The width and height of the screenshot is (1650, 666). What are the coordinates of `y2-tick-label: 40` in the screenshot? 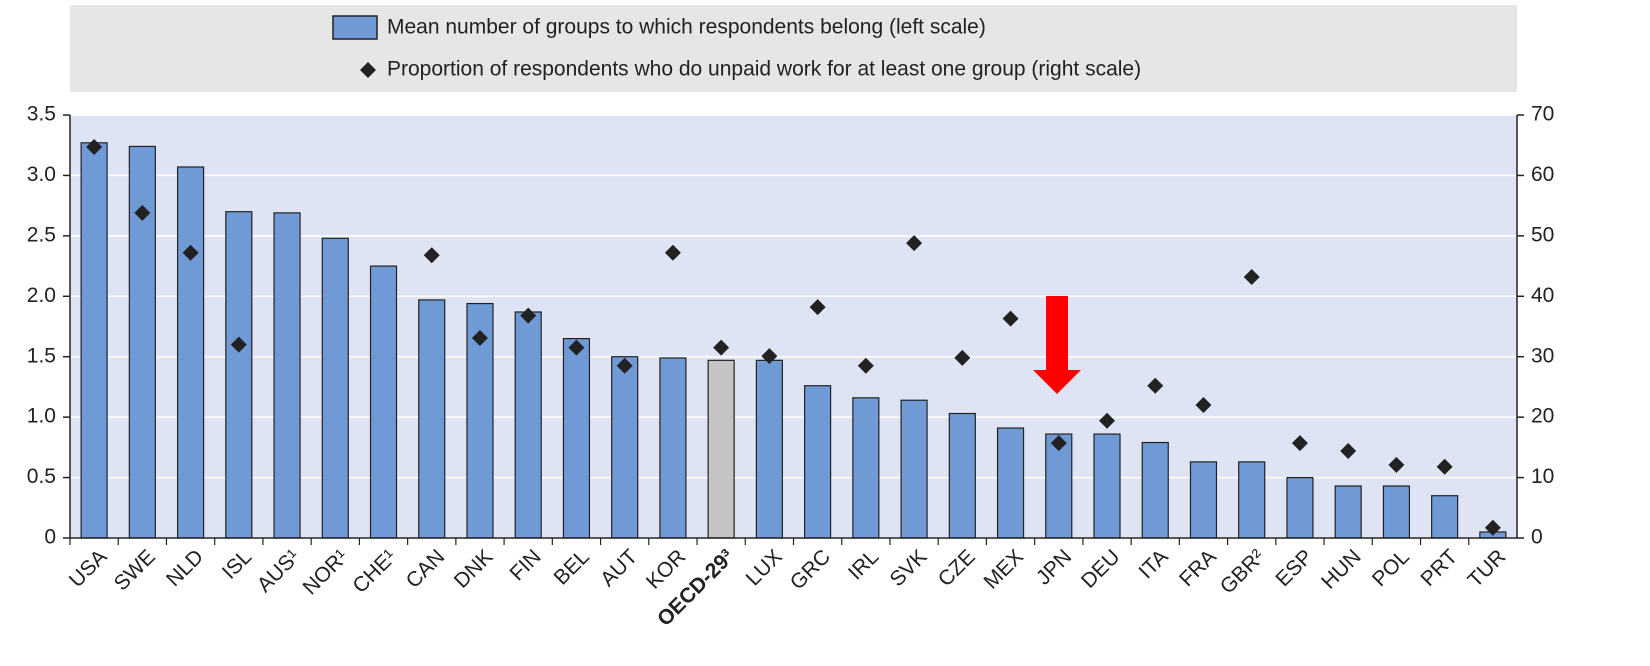 It's located at (1542, 295).